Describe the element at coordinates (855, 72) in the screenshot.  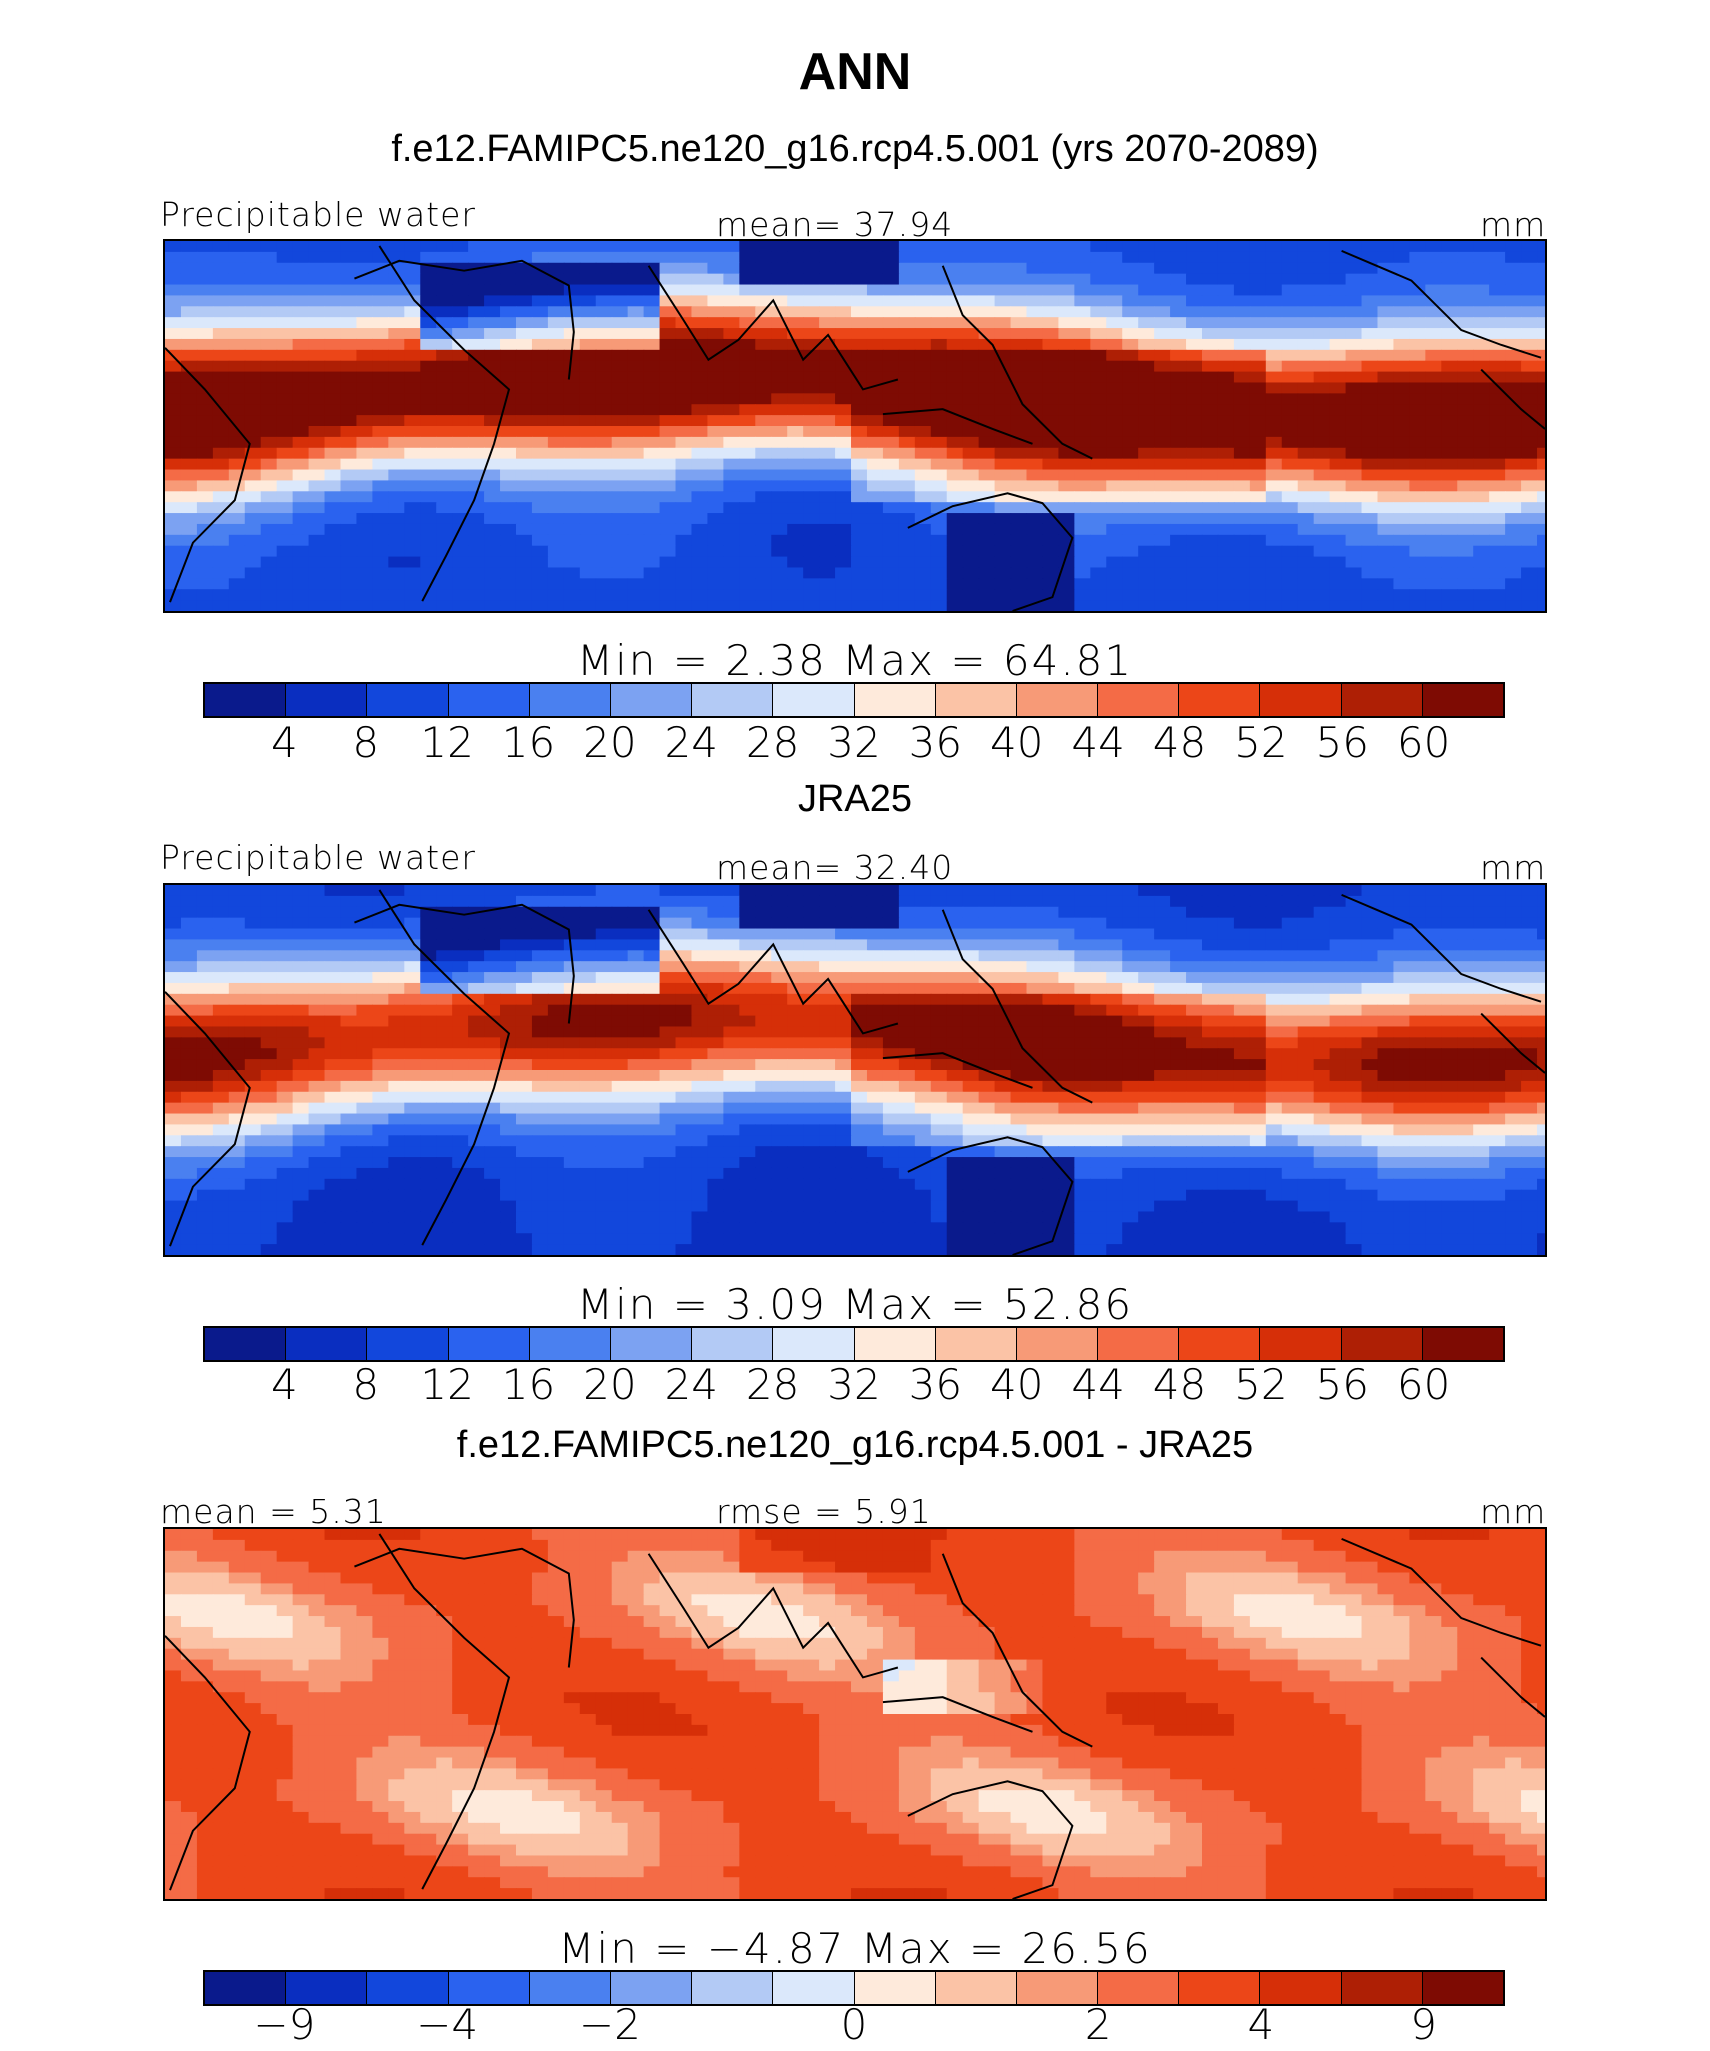
I see `figure-title: ANN` at that location.